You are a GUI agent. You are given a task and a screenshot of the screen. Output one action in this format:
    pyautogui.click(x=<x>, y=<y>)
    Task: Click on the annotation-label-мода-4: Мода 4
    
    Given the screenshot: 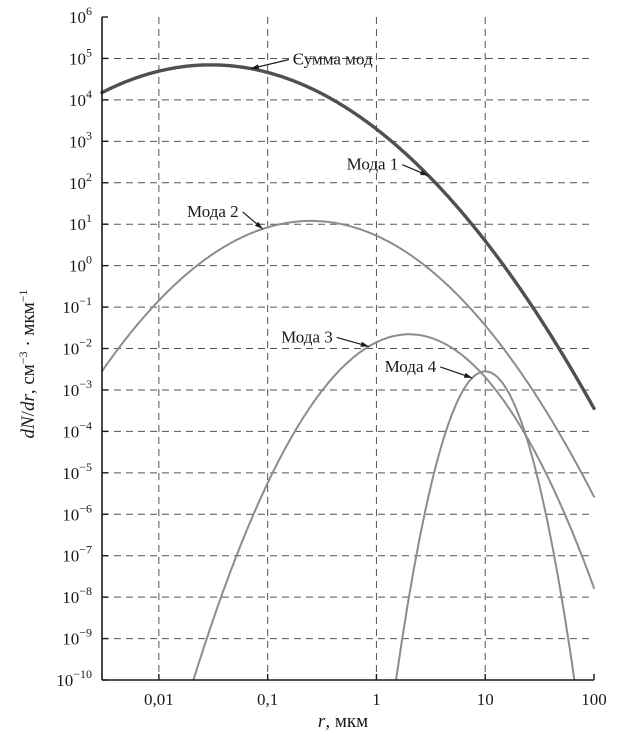 What is the action you would take?
    pyautogui.click(x=411, y=366)
    